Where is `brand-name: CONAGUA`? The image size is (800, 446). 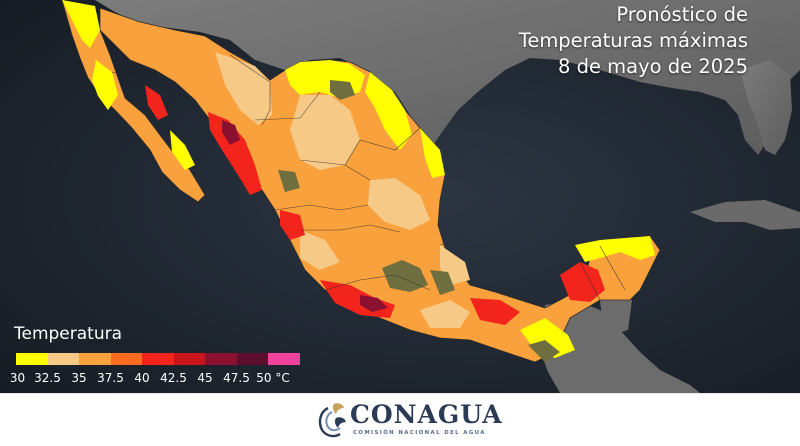 brand-name: CONAGUA is located at coordinates (426, 414).